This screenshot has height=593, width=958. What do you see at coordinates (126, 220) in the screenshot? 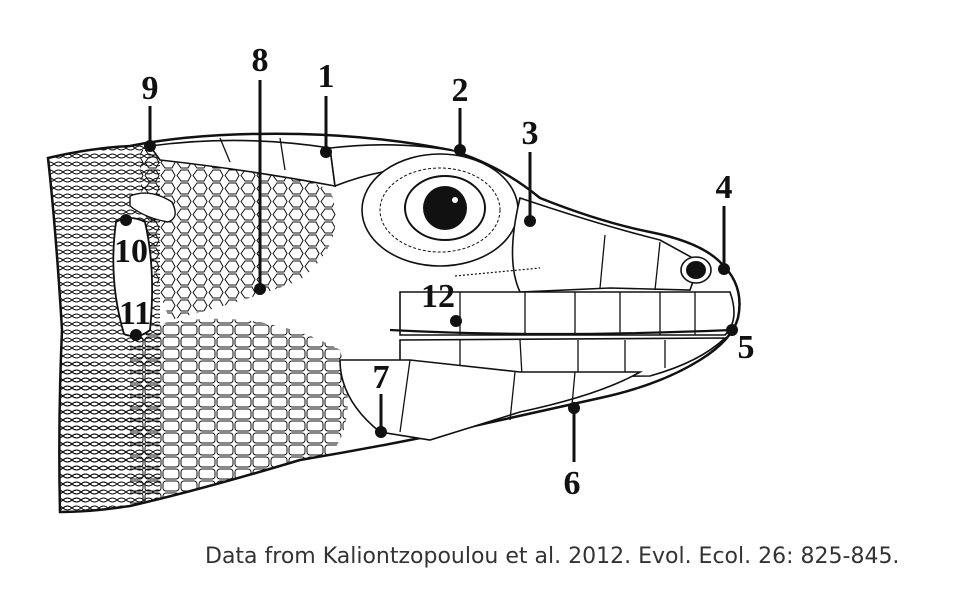
I see `landmark-10-point` at bounding box center [126, 220].